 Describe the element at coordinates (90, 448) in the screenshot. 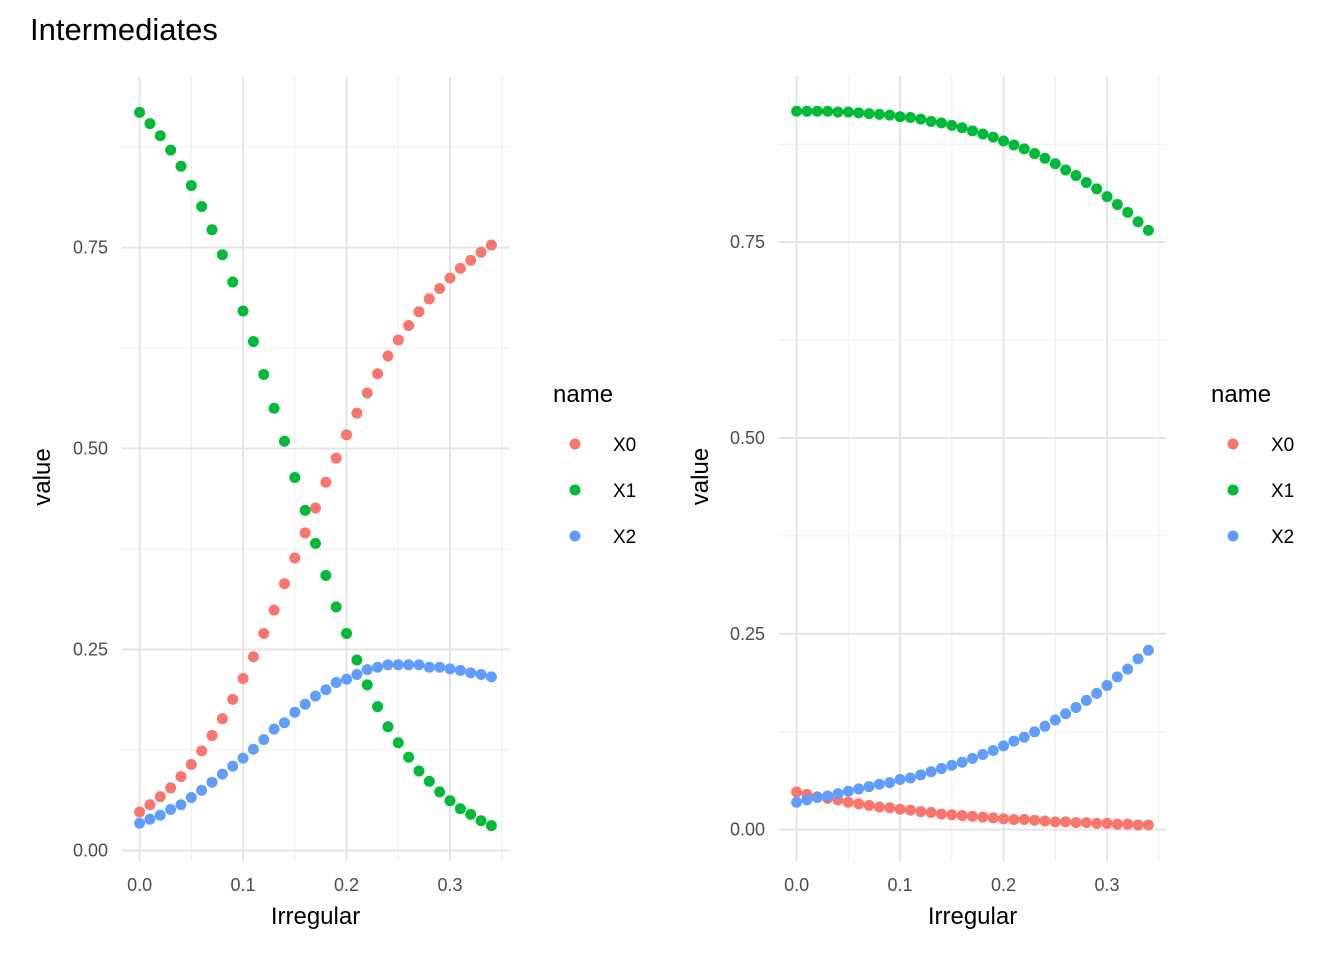

I see `y-tick-label: 0.50` at that location.